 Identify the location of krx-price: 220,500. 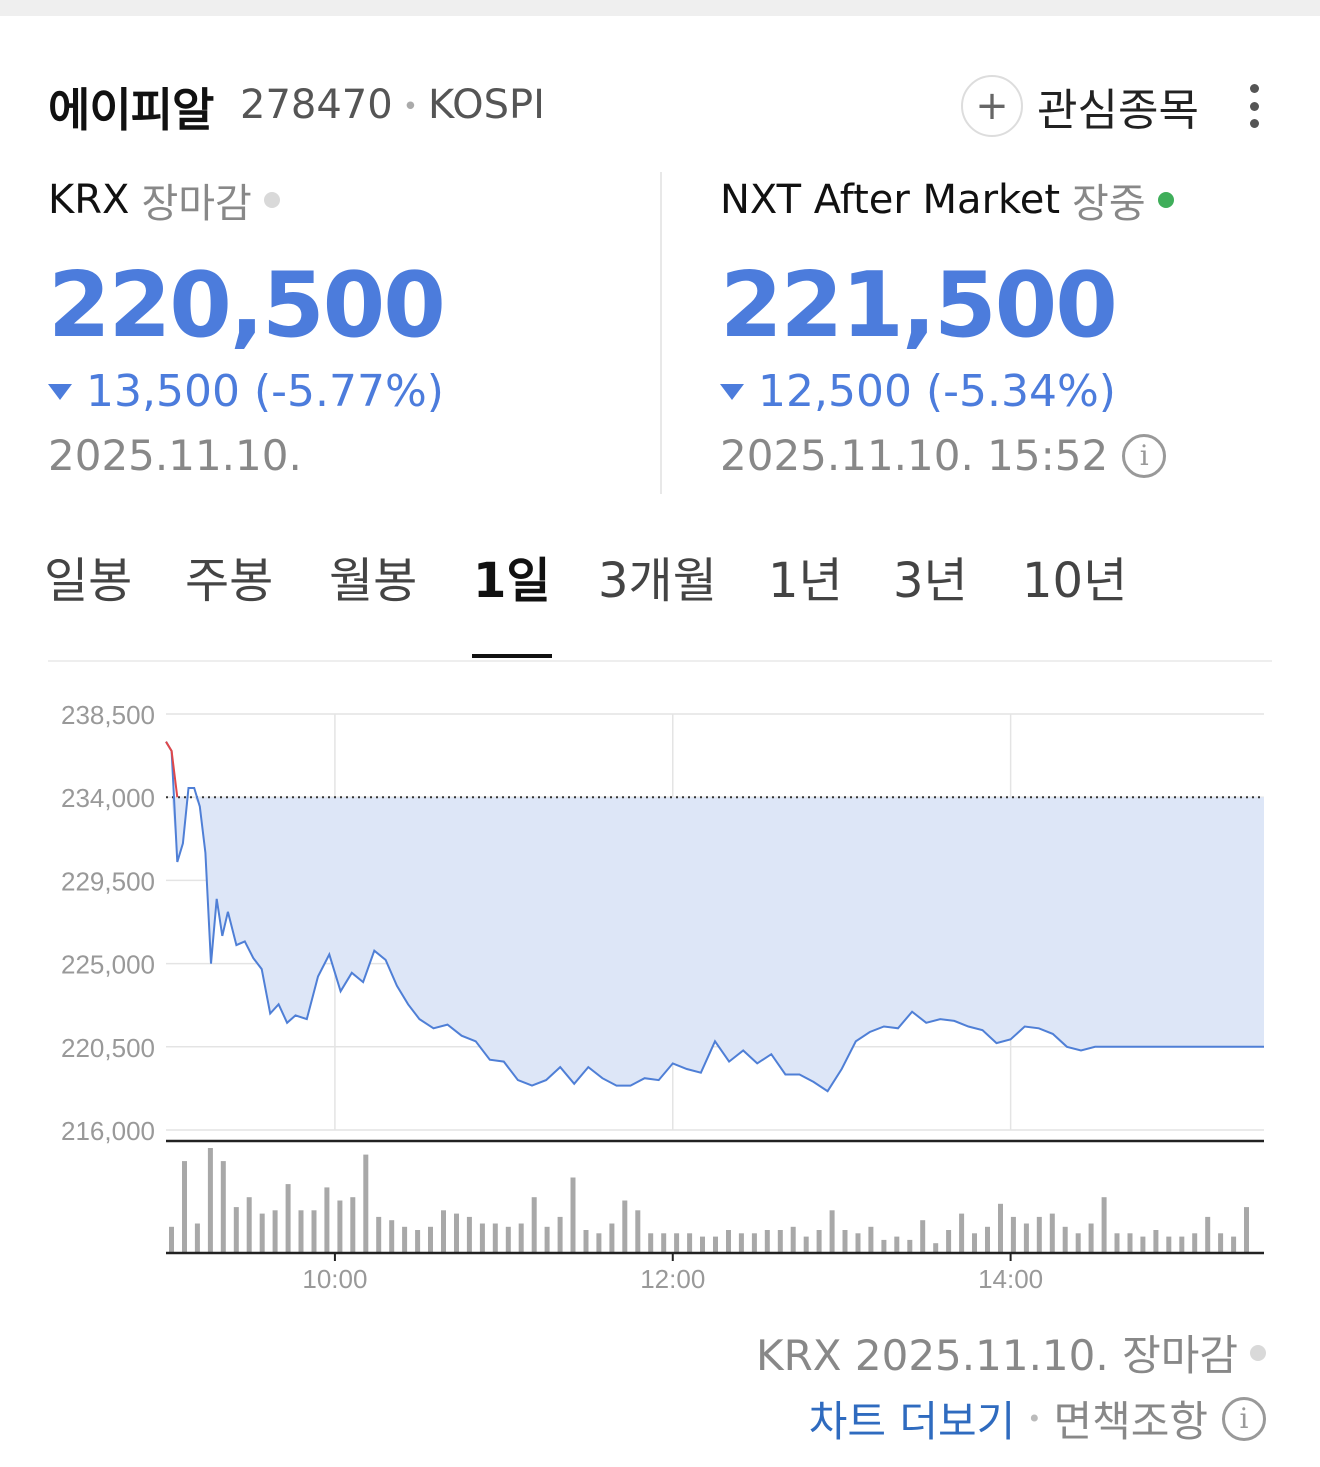
(247, 305).